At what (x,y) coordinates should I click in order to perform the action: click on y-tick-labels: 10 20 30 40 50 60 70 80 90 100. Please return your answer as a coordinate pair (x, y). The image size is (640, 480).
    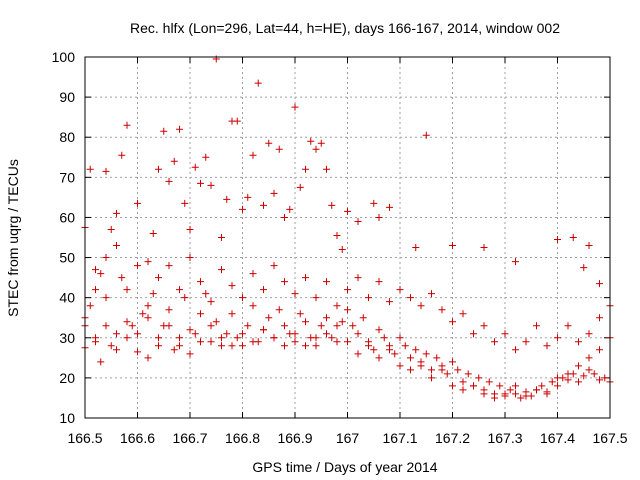
    Looking at the image, I should click on (64, 237).